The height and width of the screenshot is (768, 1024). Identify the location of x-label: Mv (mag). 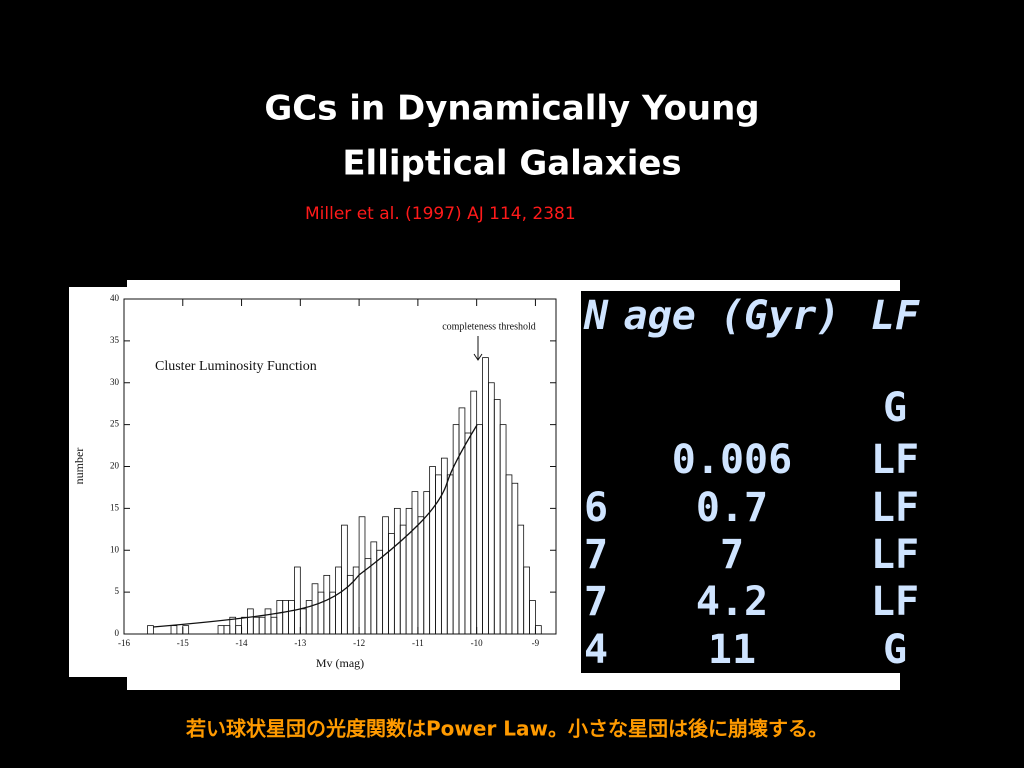
(340, 663).